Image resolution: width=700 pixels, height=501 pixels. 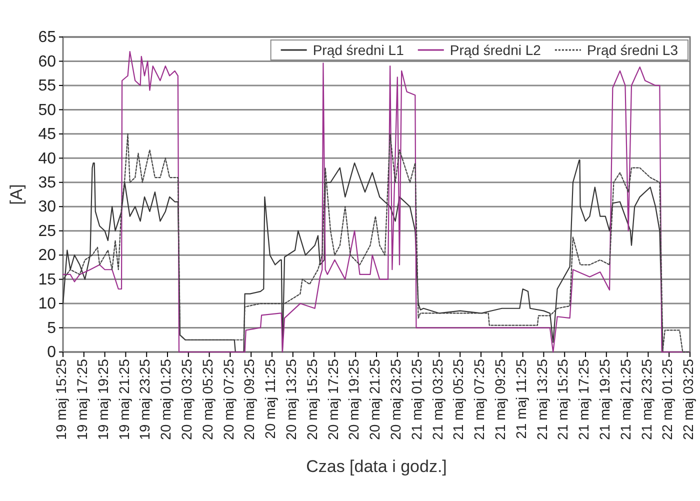 What do you see at coordinates (47, 207) in the screenshot?
I see `y-tick-label: 30` at bounding box center [47, 207].